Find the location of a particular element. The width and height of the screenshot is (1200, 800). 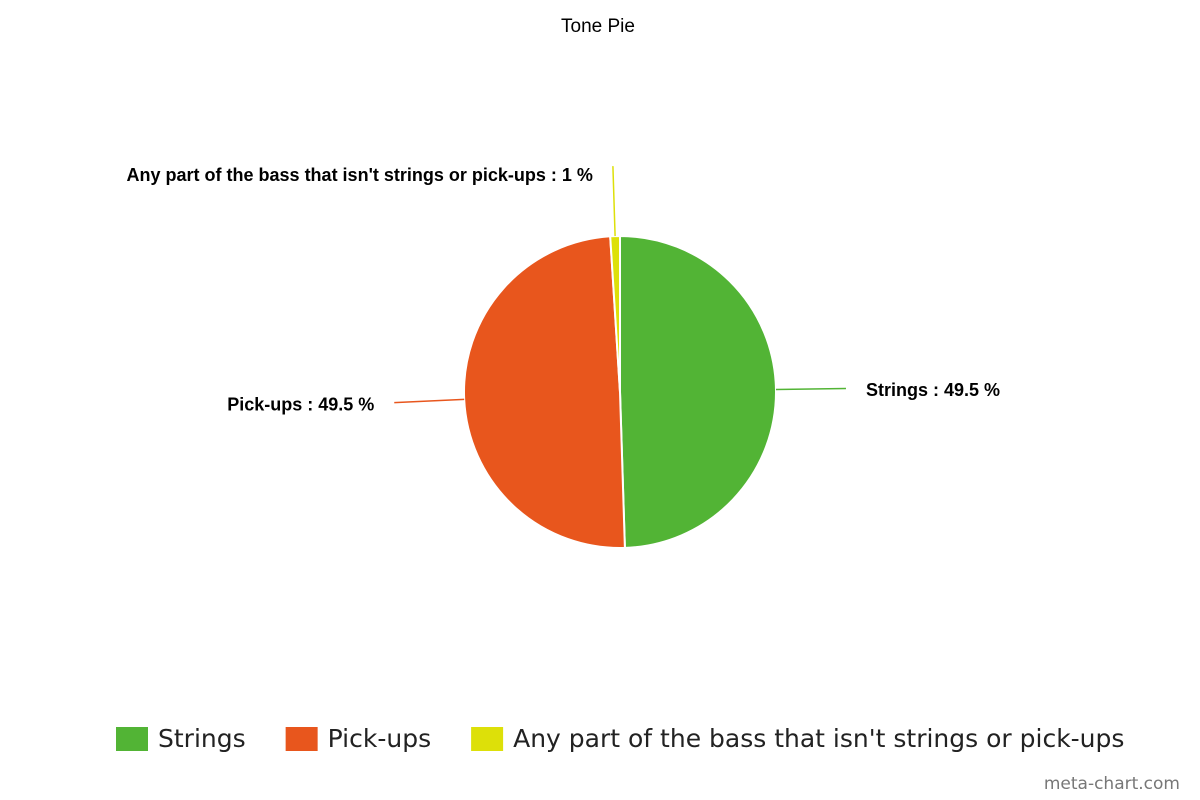

credit: meta-chart.com is located at coordinates (1112, 784).